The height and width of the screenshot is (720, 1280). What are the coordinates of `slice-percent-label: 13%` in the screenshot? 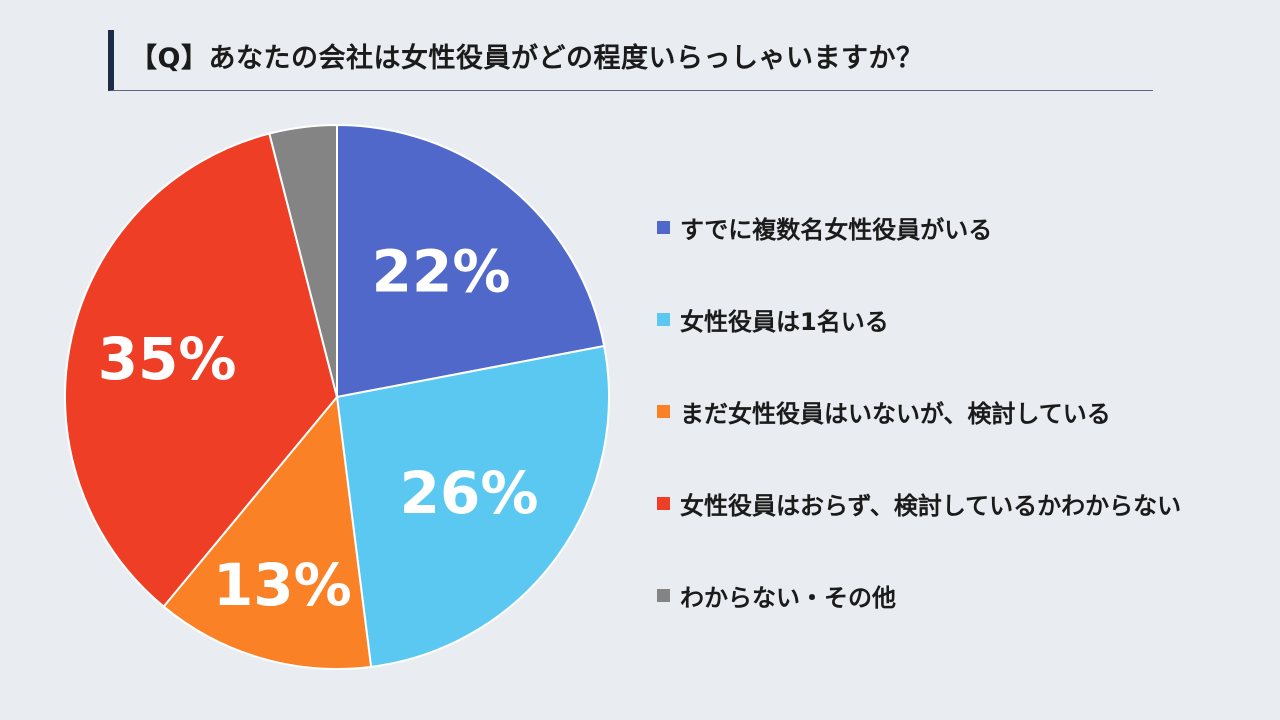 It's located at (282, 585).